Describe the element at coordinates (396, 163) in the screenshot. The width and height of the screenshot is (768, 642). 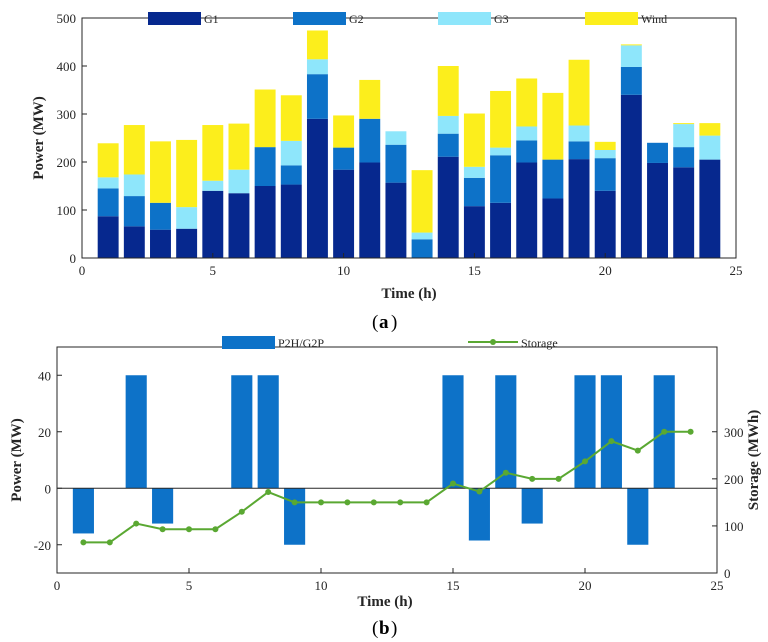
I see `bar-g2-h12` at that location.